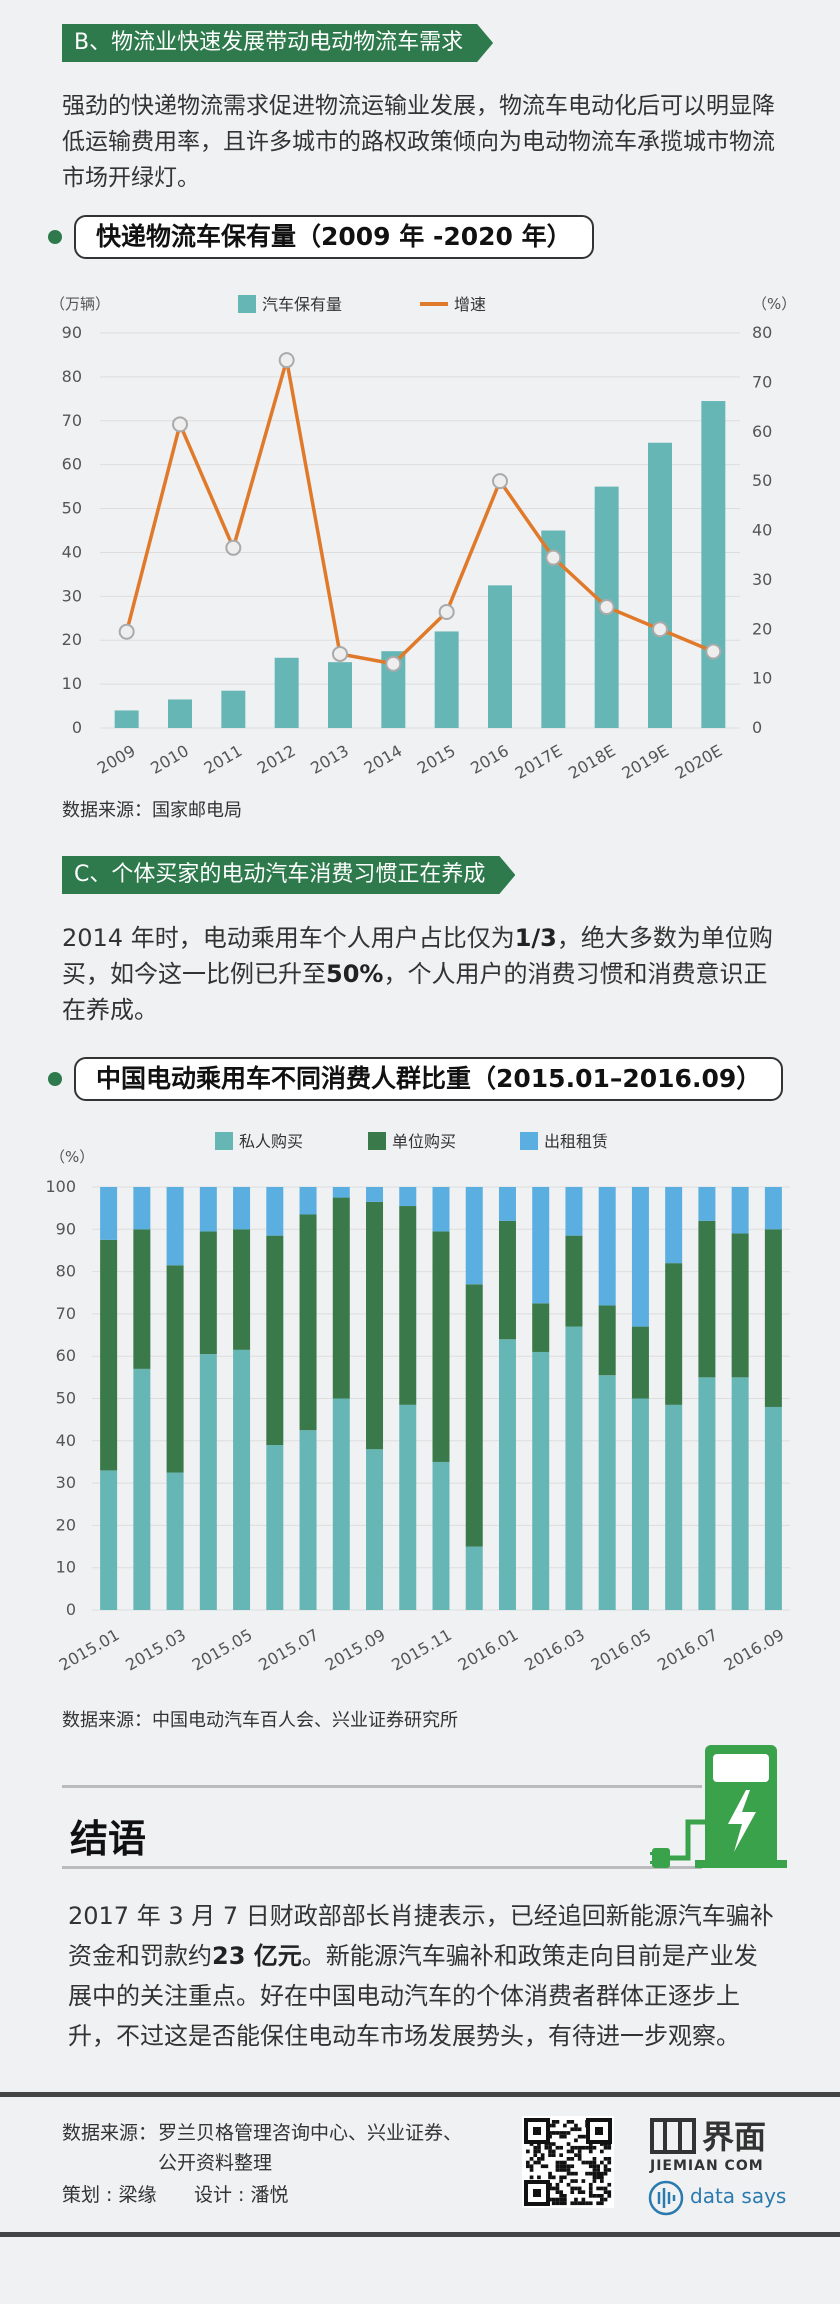 Image resolution: width=840 pixels, height=2304 pixels. Describe the element at coordinates (762, 431) in the screenshot. I see `y-right-tick: 60` at that location.